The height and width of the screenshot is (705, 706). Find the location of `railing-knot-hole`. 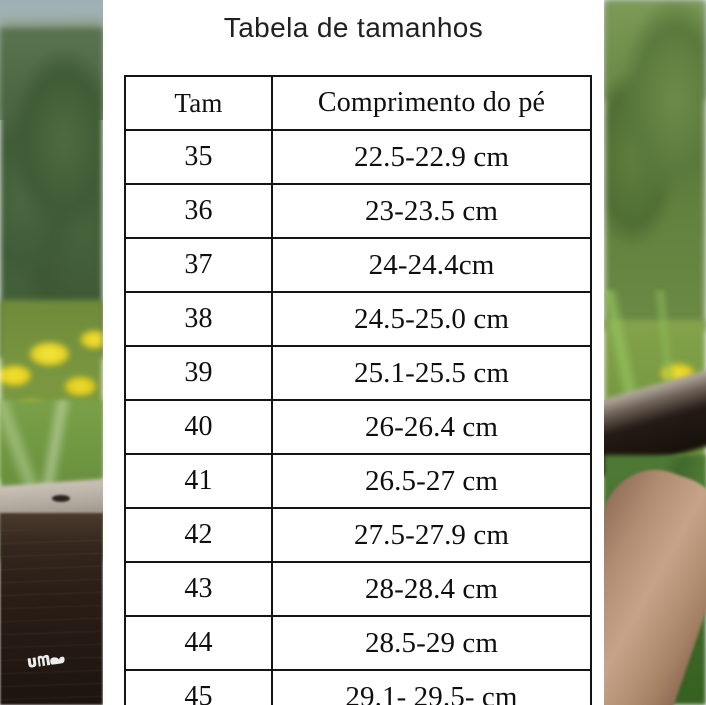

railing-knot-hole is located at coordinates (61, 498).